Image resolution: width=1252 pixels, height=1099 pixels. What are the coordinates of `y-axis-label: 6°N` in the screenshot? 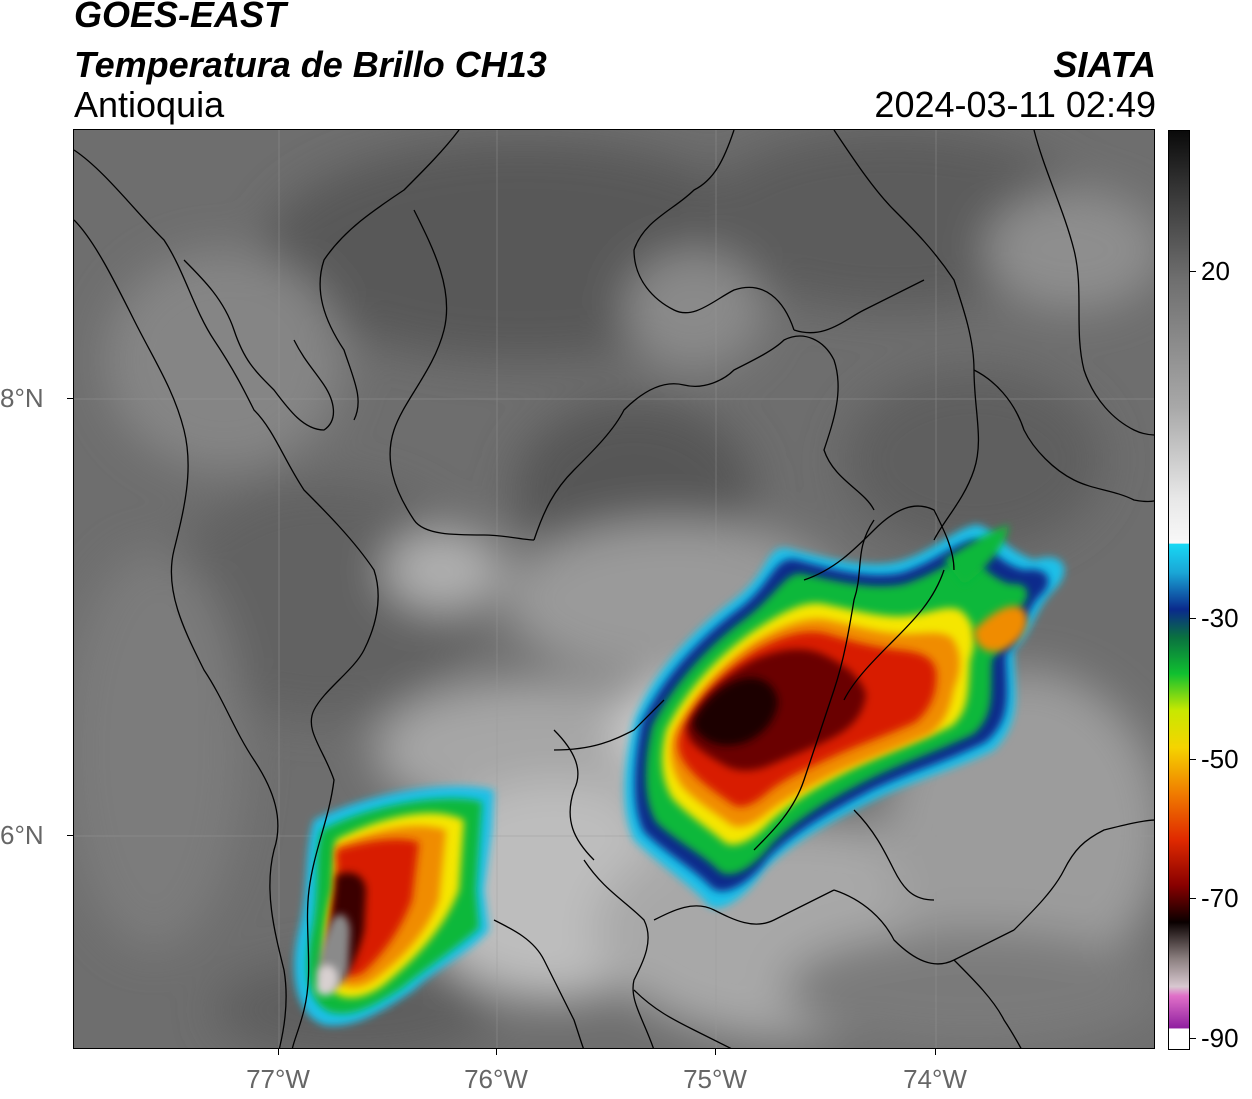 It's located at (22, 835).